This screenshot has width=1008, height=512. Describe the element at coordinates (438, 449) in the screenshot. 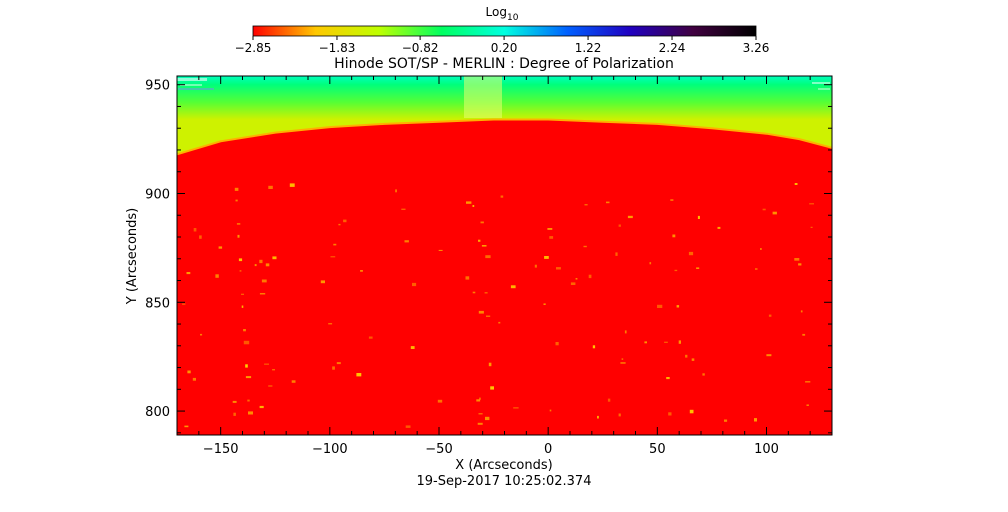

I see `x-tick-label: −50` at that location.